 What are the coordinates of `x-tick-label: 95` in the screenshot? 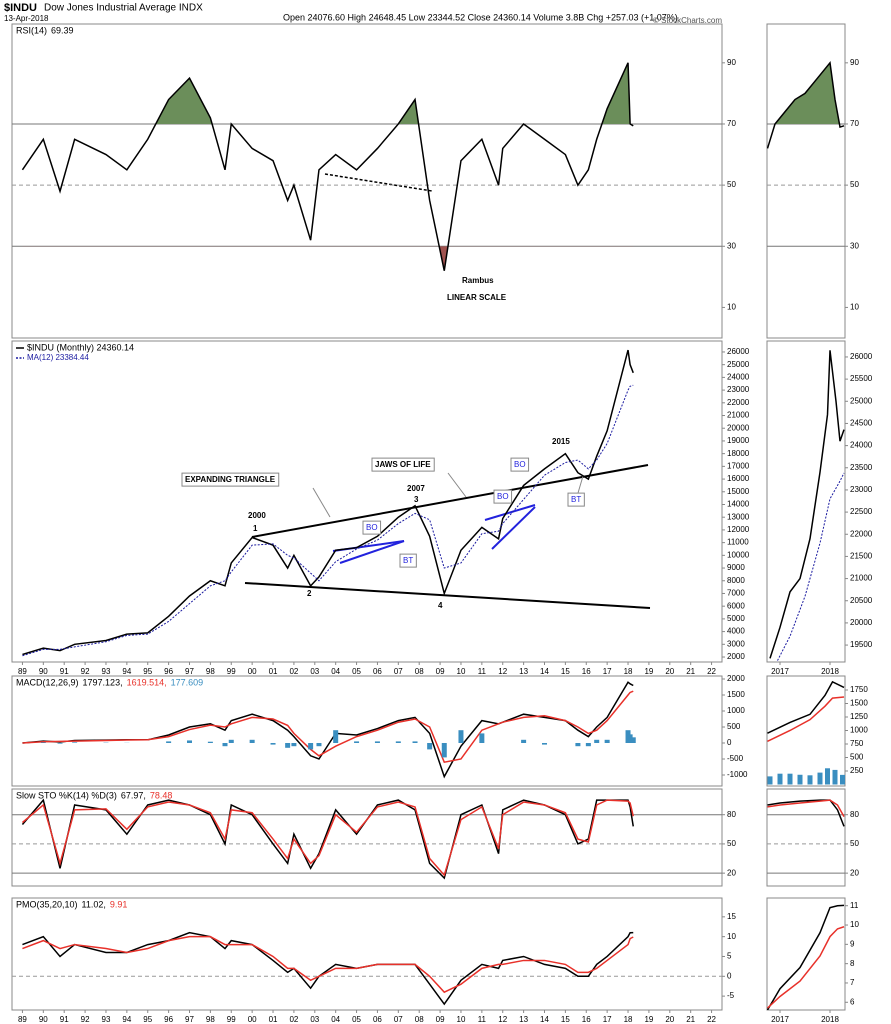 It's located at (147, 1019).